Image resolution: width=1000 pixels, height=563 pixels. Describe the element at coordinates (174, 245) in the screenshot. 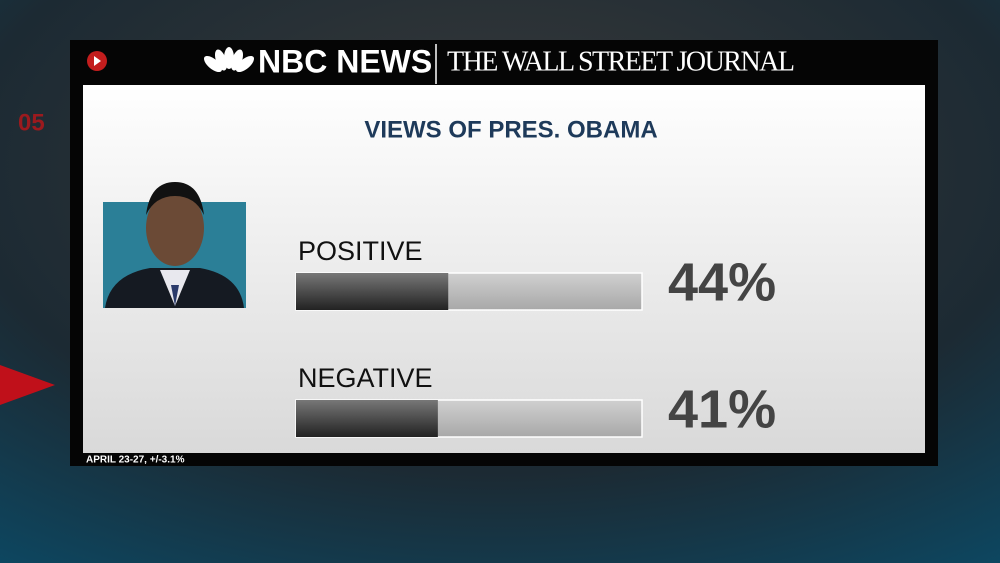

I see `photo` at that location.